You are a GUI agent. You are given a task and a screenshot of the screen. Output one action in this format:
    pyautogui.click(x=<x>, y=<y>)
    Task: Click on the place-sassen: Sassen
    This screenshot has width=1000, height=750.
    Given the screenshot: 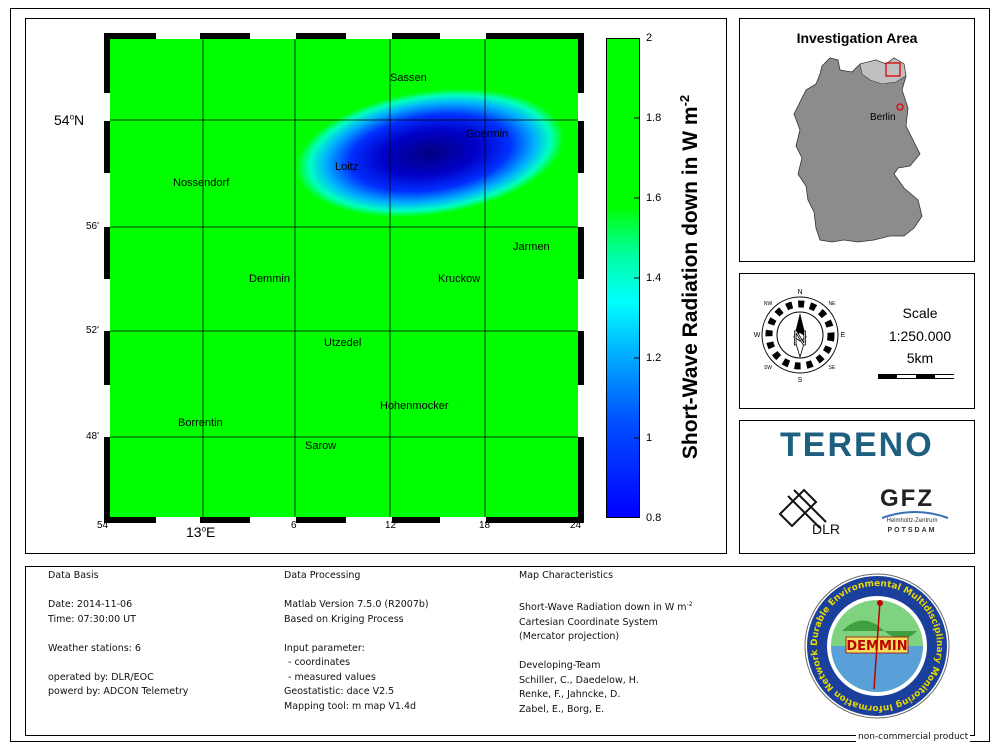 What is the action you would take?
    pyautogui.click(x=408, y=78)
    